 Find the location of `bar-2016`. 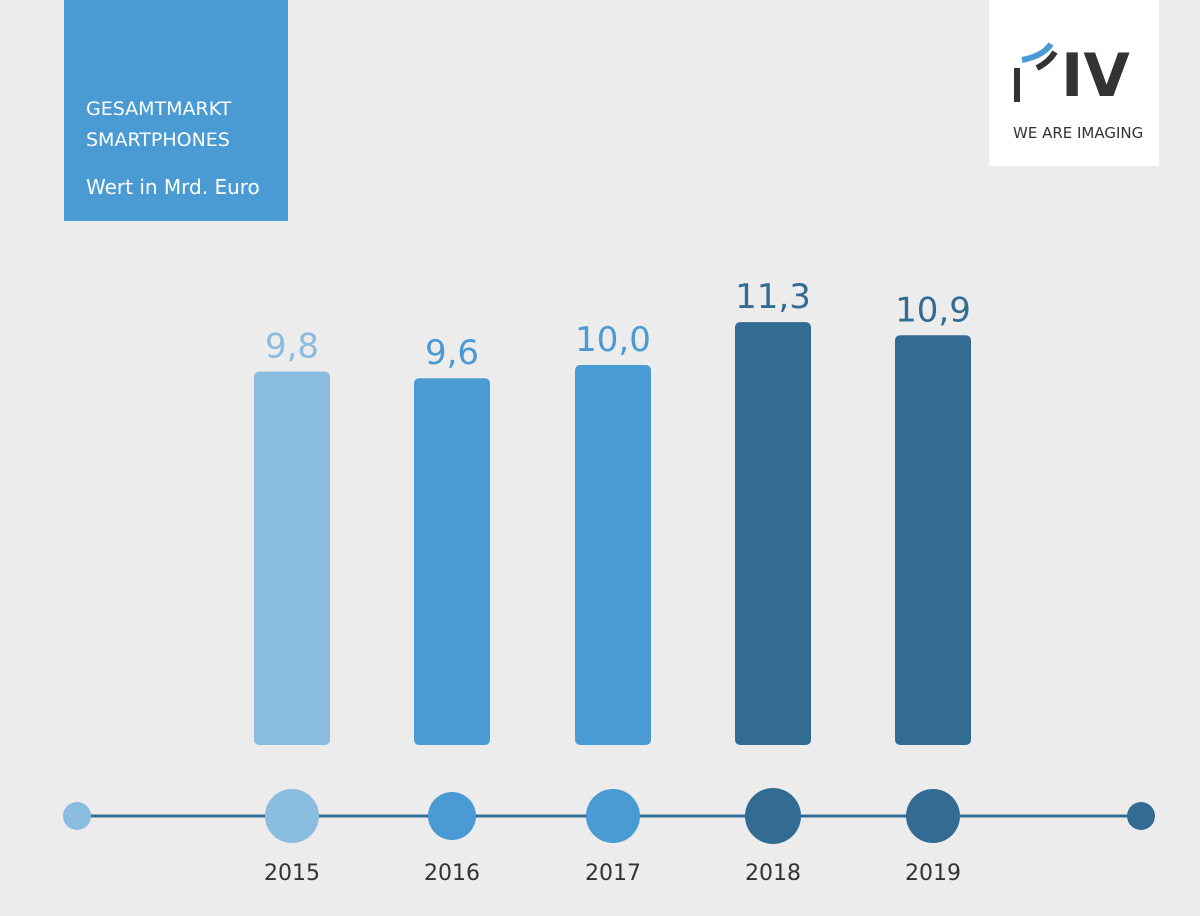

bar-2016 is located at coordinates (452, 561).